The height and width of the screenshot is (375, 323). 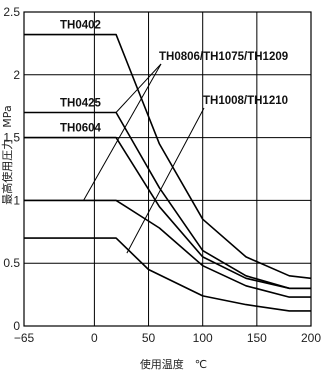 I want to click on y-tick-label: 1, so click(x=16, y=200).